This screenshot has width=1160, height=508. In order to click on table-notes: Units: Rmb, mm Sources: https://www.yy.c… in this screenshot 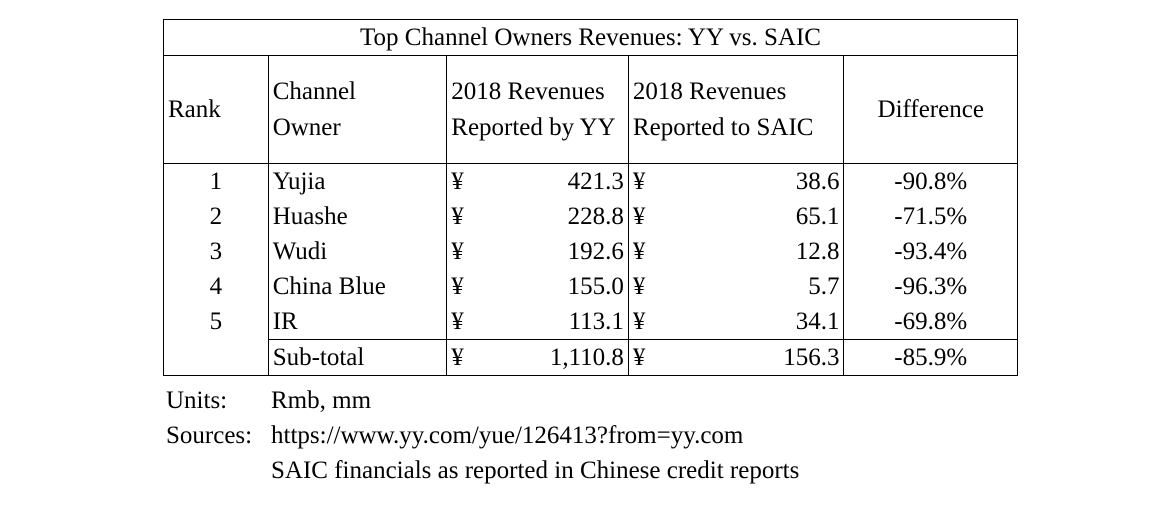, I will do `click(482, 435)`.